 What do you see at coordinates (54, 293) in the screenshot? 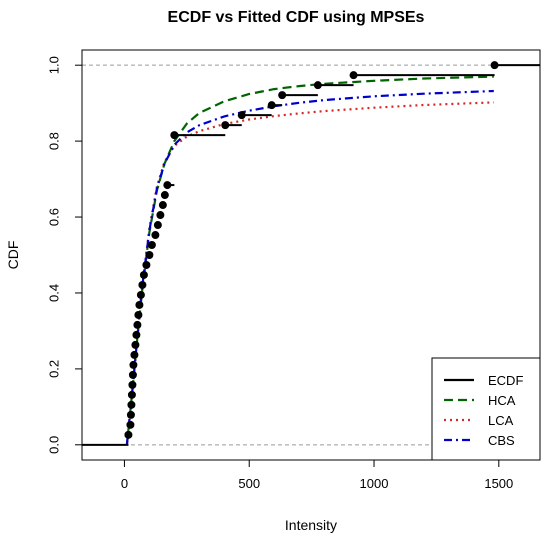
I see `y-tick-label: 0.4` at bounding box center [54, 293].